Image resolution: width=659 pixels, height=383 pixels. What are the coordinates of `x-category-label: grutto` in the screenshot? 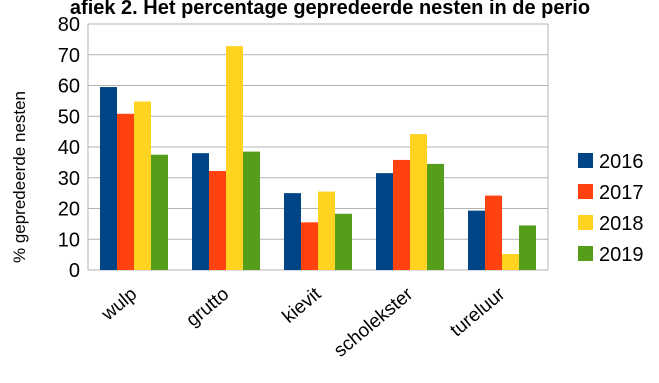 It's located at (207, 307).